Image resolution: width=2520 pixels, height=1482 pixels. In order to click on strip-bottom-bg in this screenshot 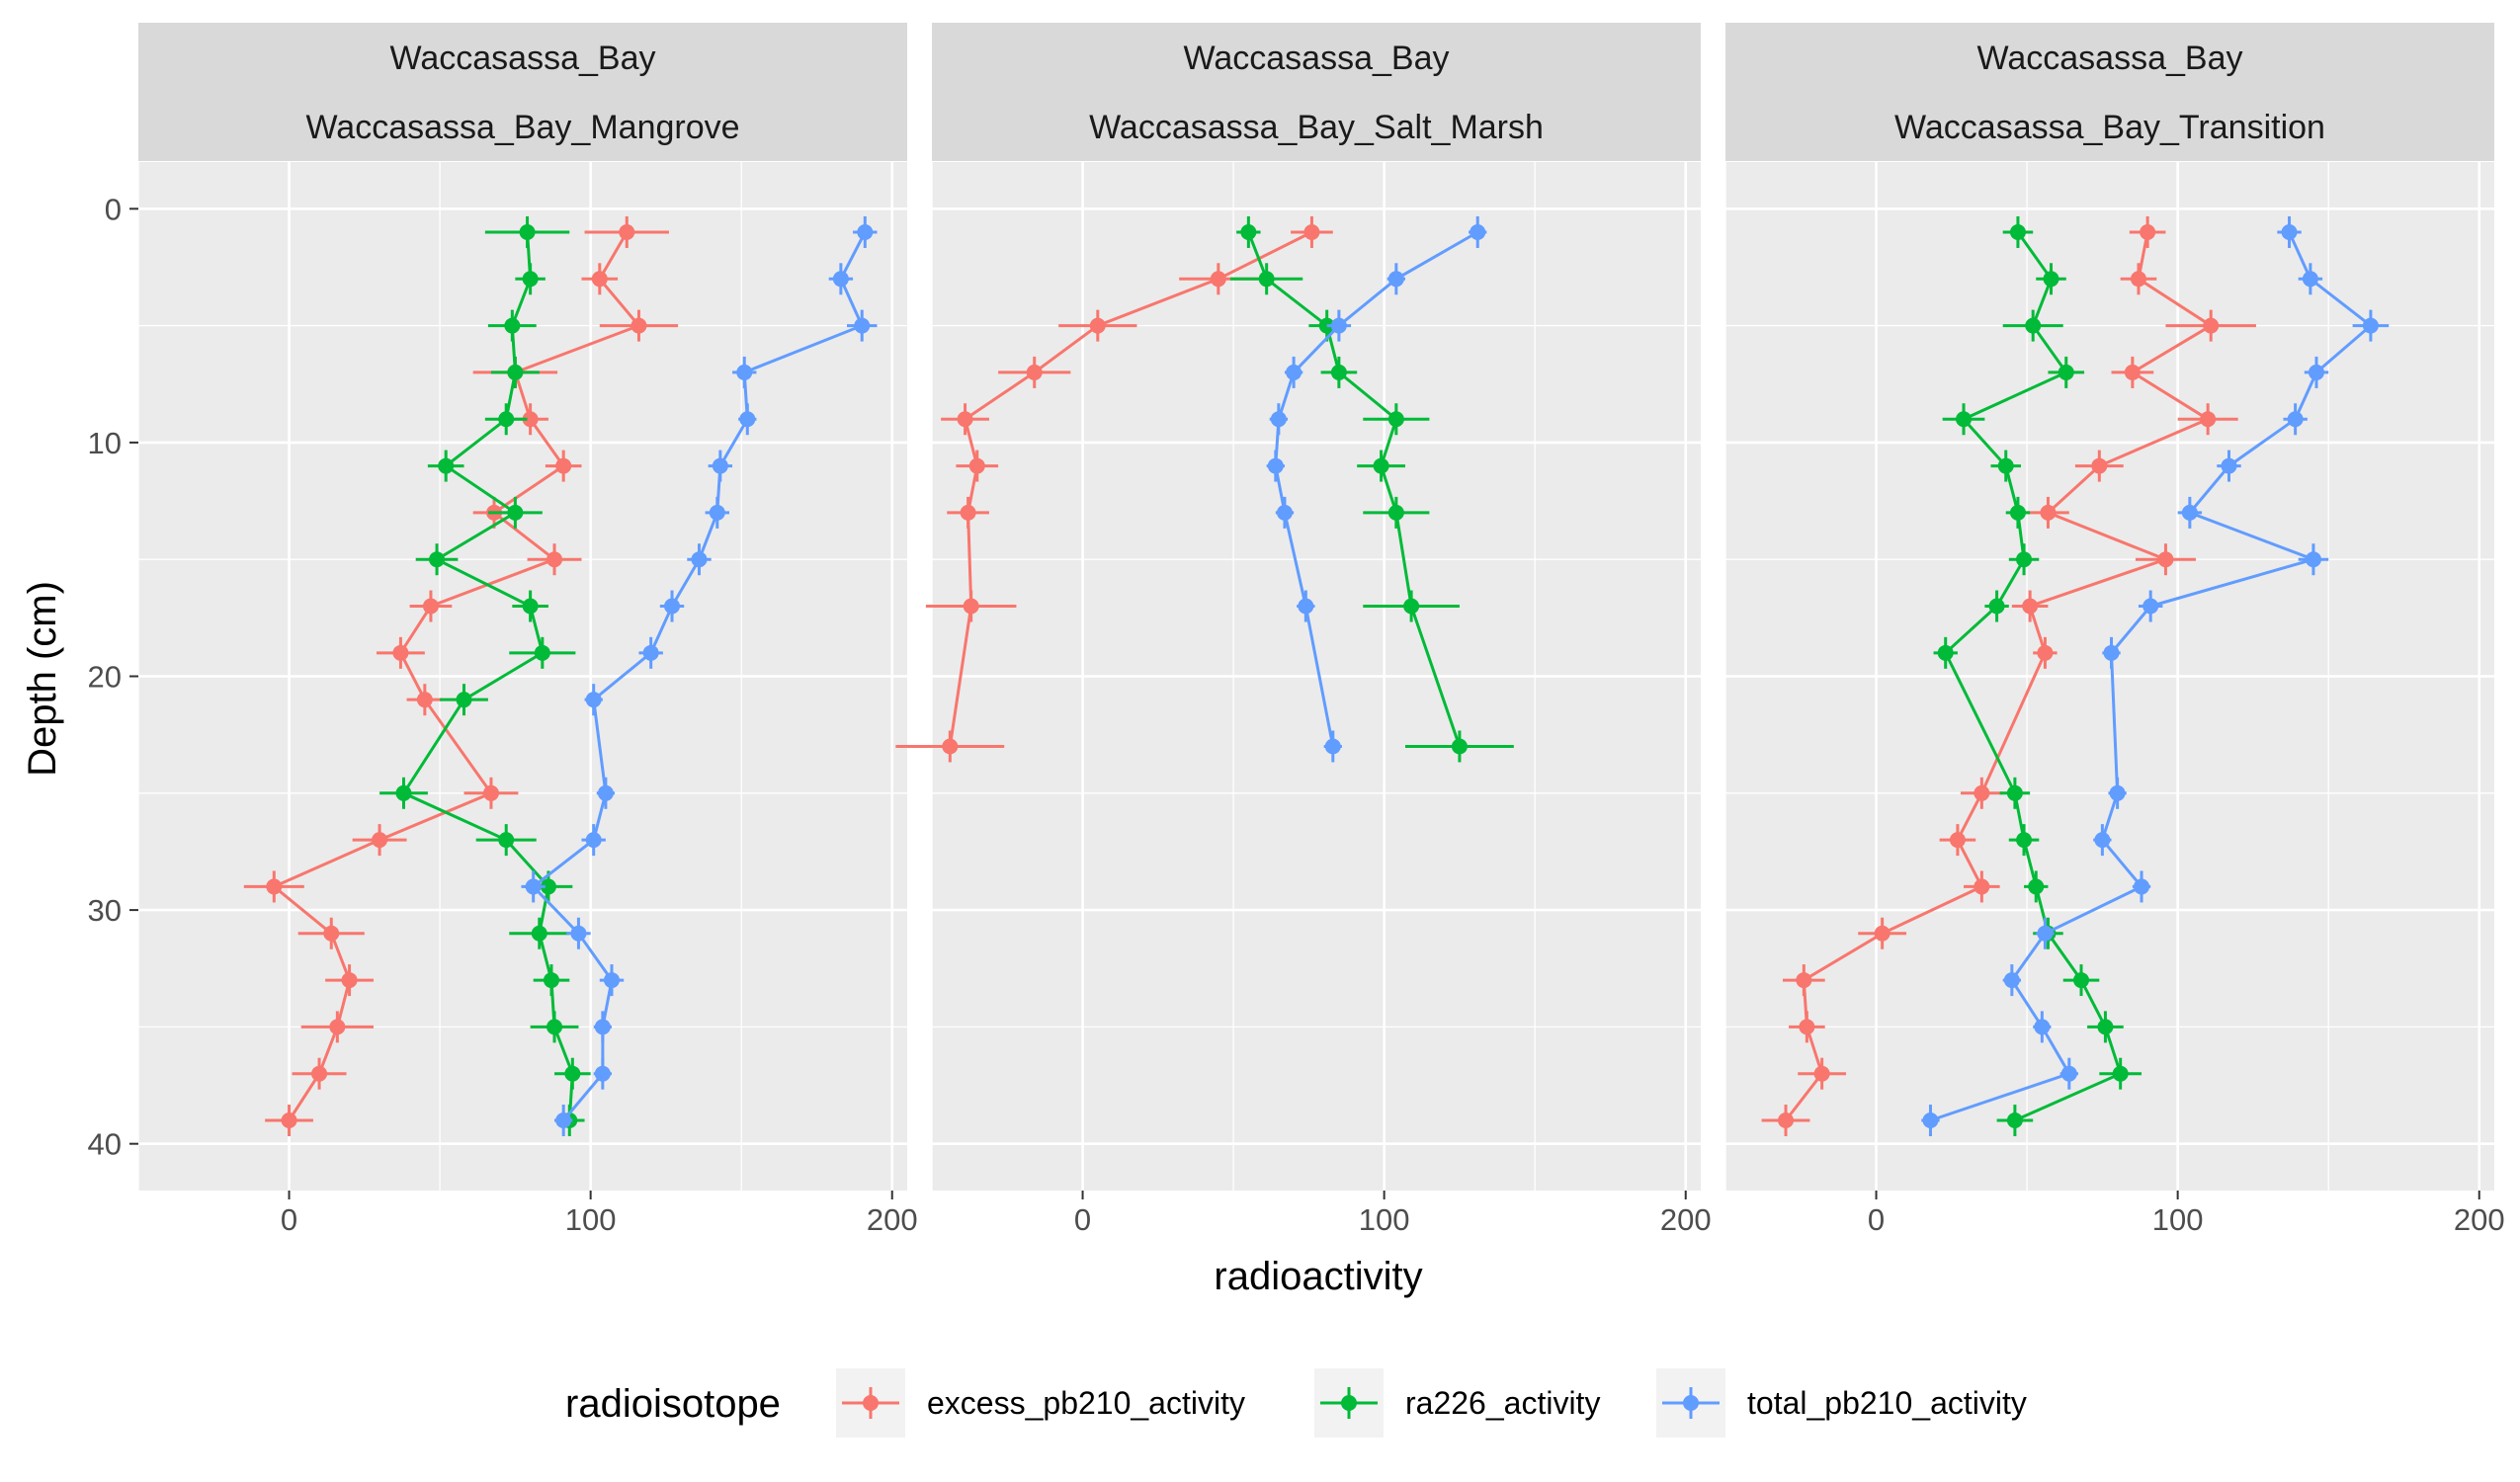, I will do `click(522, 127)`.